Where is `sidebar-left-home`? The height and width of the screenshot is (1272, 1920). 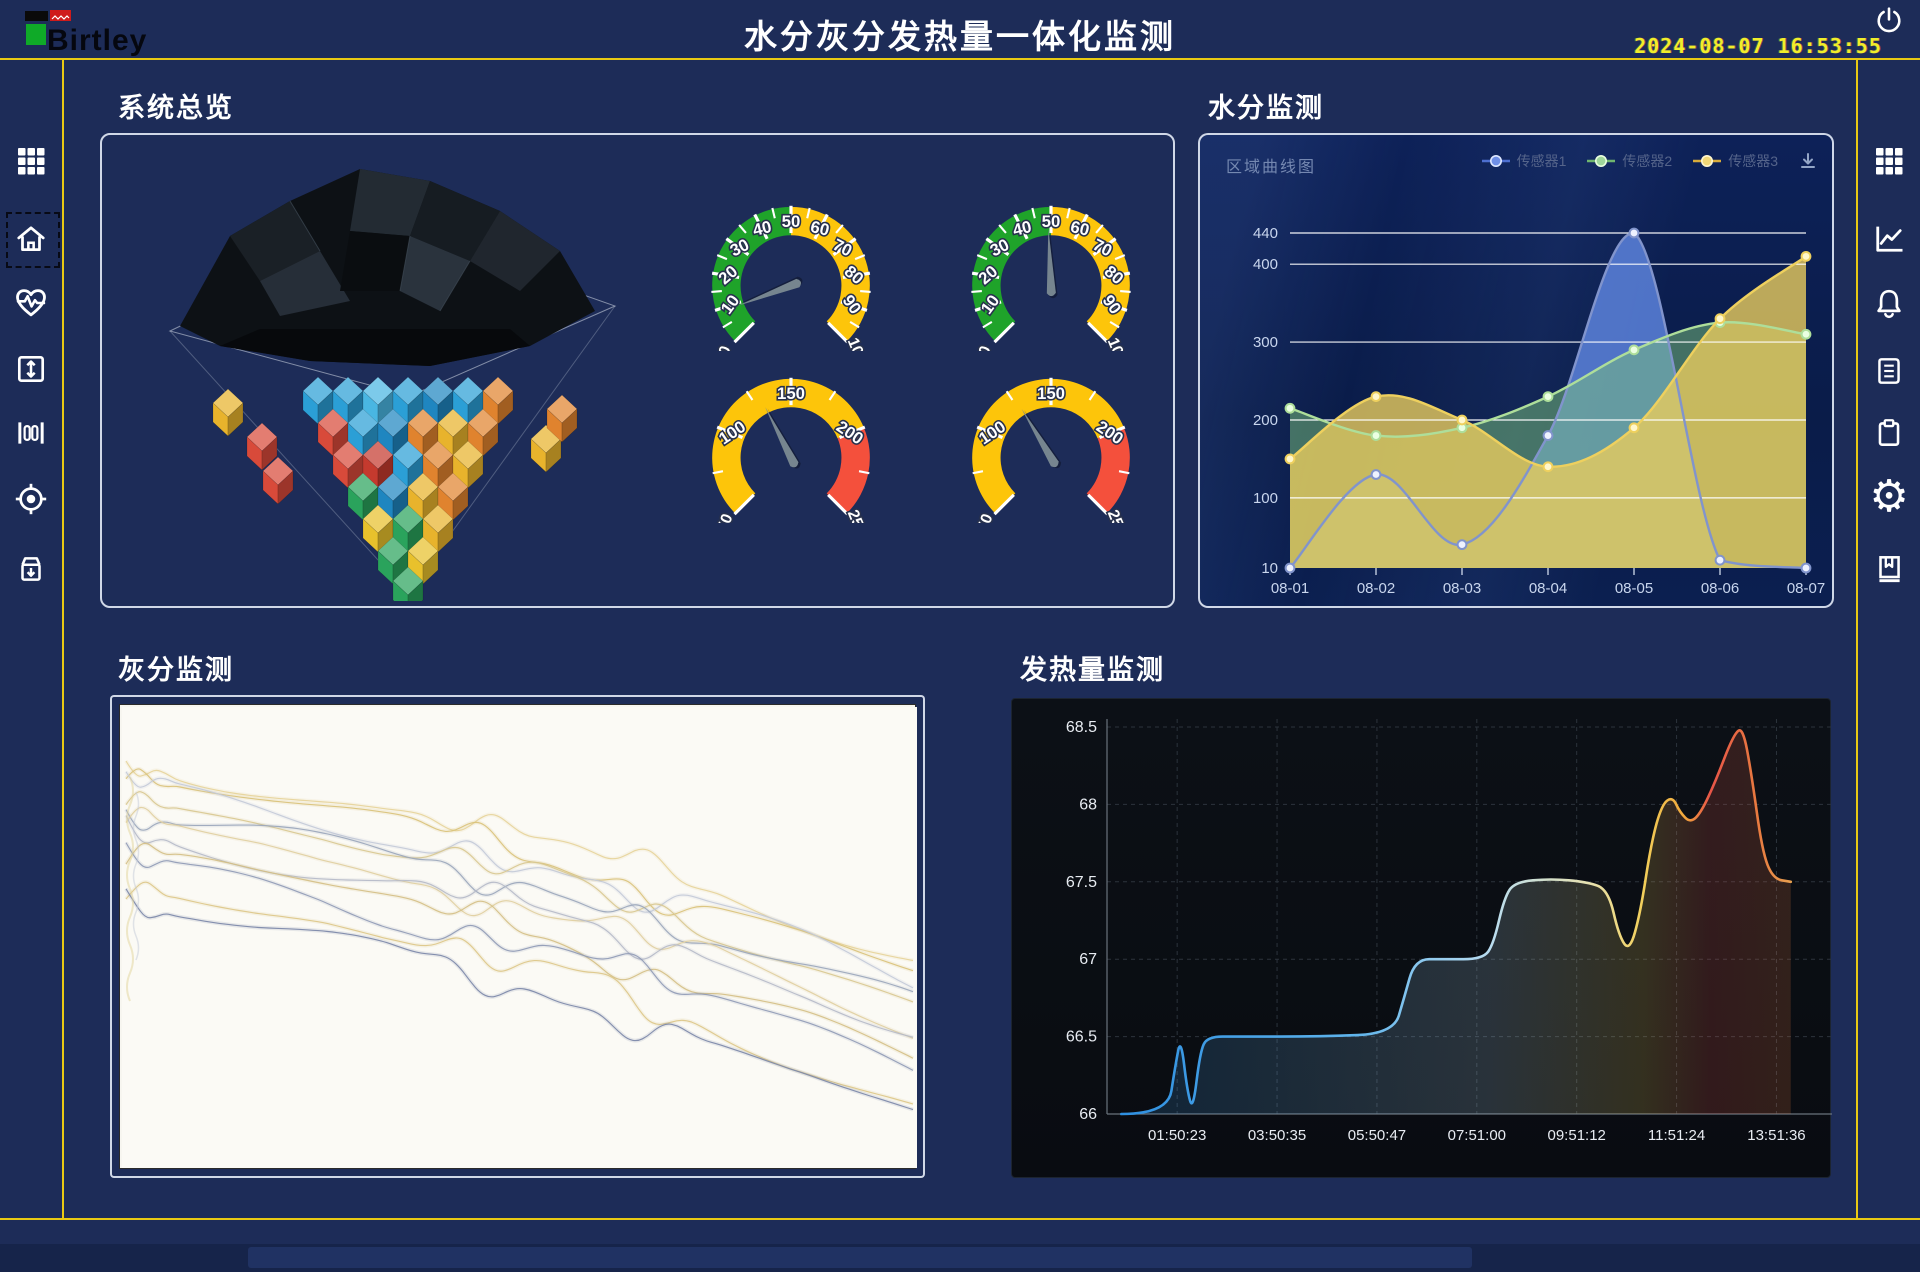 sidebar-left-home is located at coordinates (31, 239).